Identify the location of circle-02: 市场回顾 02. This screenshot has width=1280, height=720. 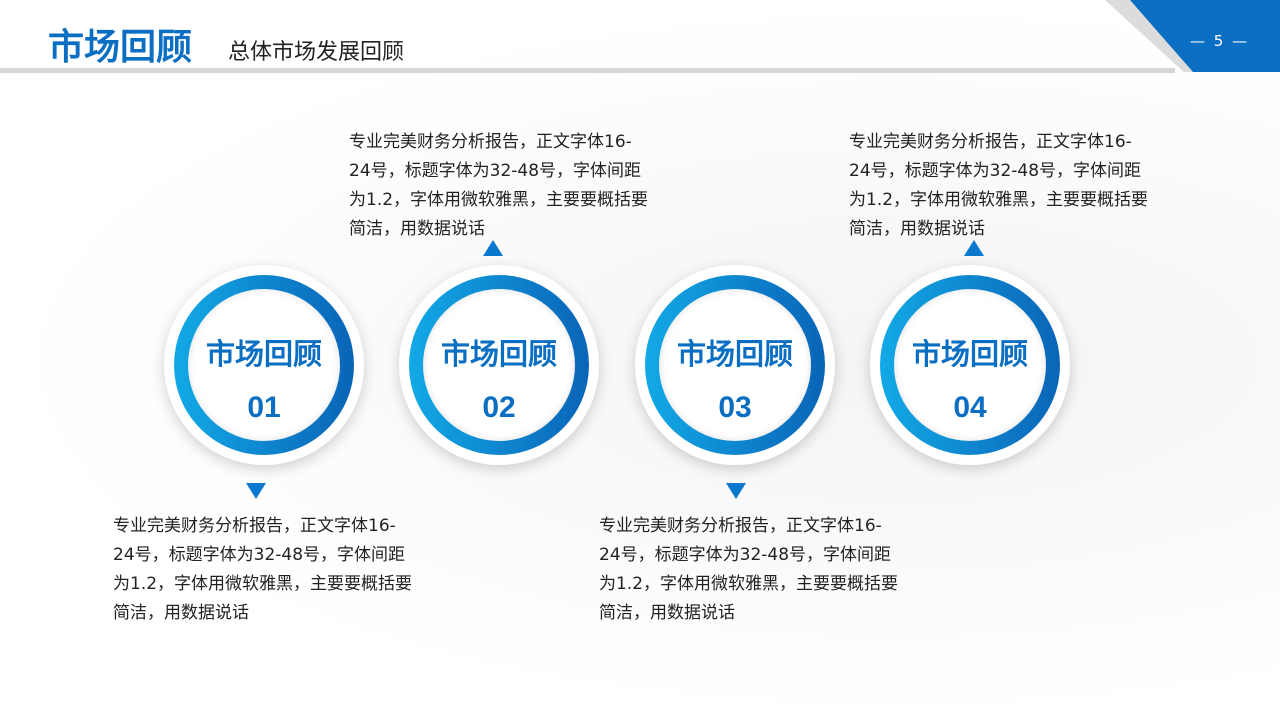
(499, 365).